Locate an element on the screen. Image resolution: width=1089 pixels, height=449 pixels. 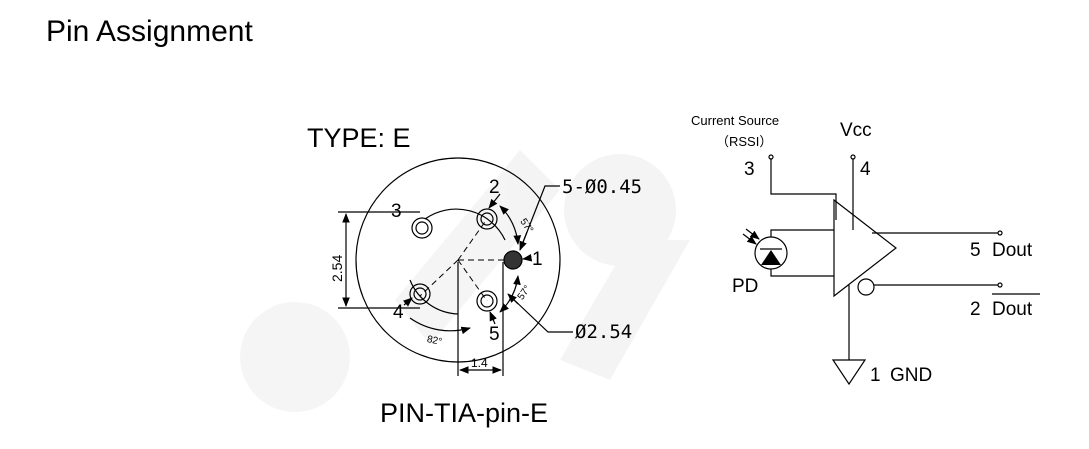
page-title: Pin Assignment is located at coordinates (149, 31).